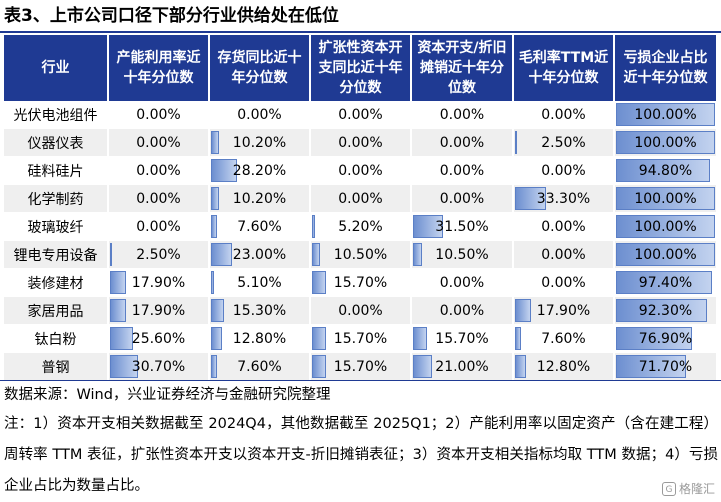  What do you see at coordinates (56, 366) in the screenshot?
I see `industry-cell: 普钢` at bounding box center [56, 366].